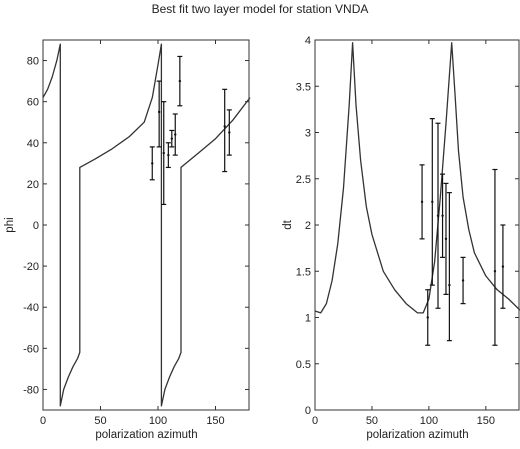 The image size is (520, 449). Describe the element at coordinates (303, 180) in the screenshot. I see `dt-y-tick-label: 2.5` at that location.